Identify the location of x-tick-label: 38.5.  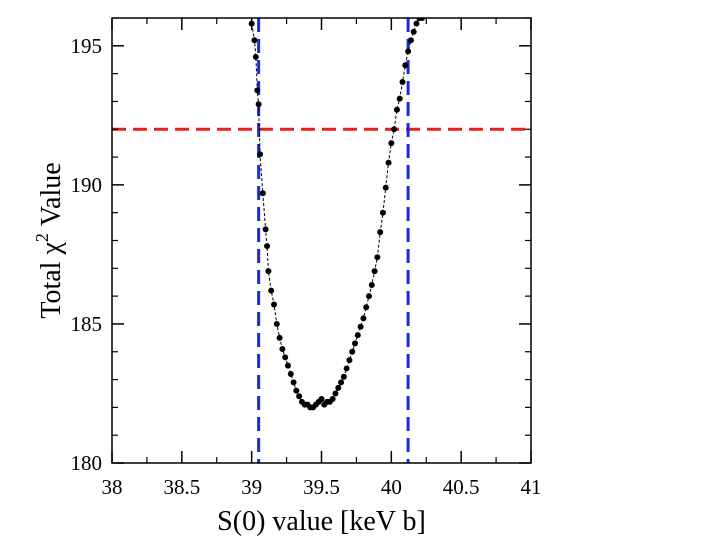
(181, 487).